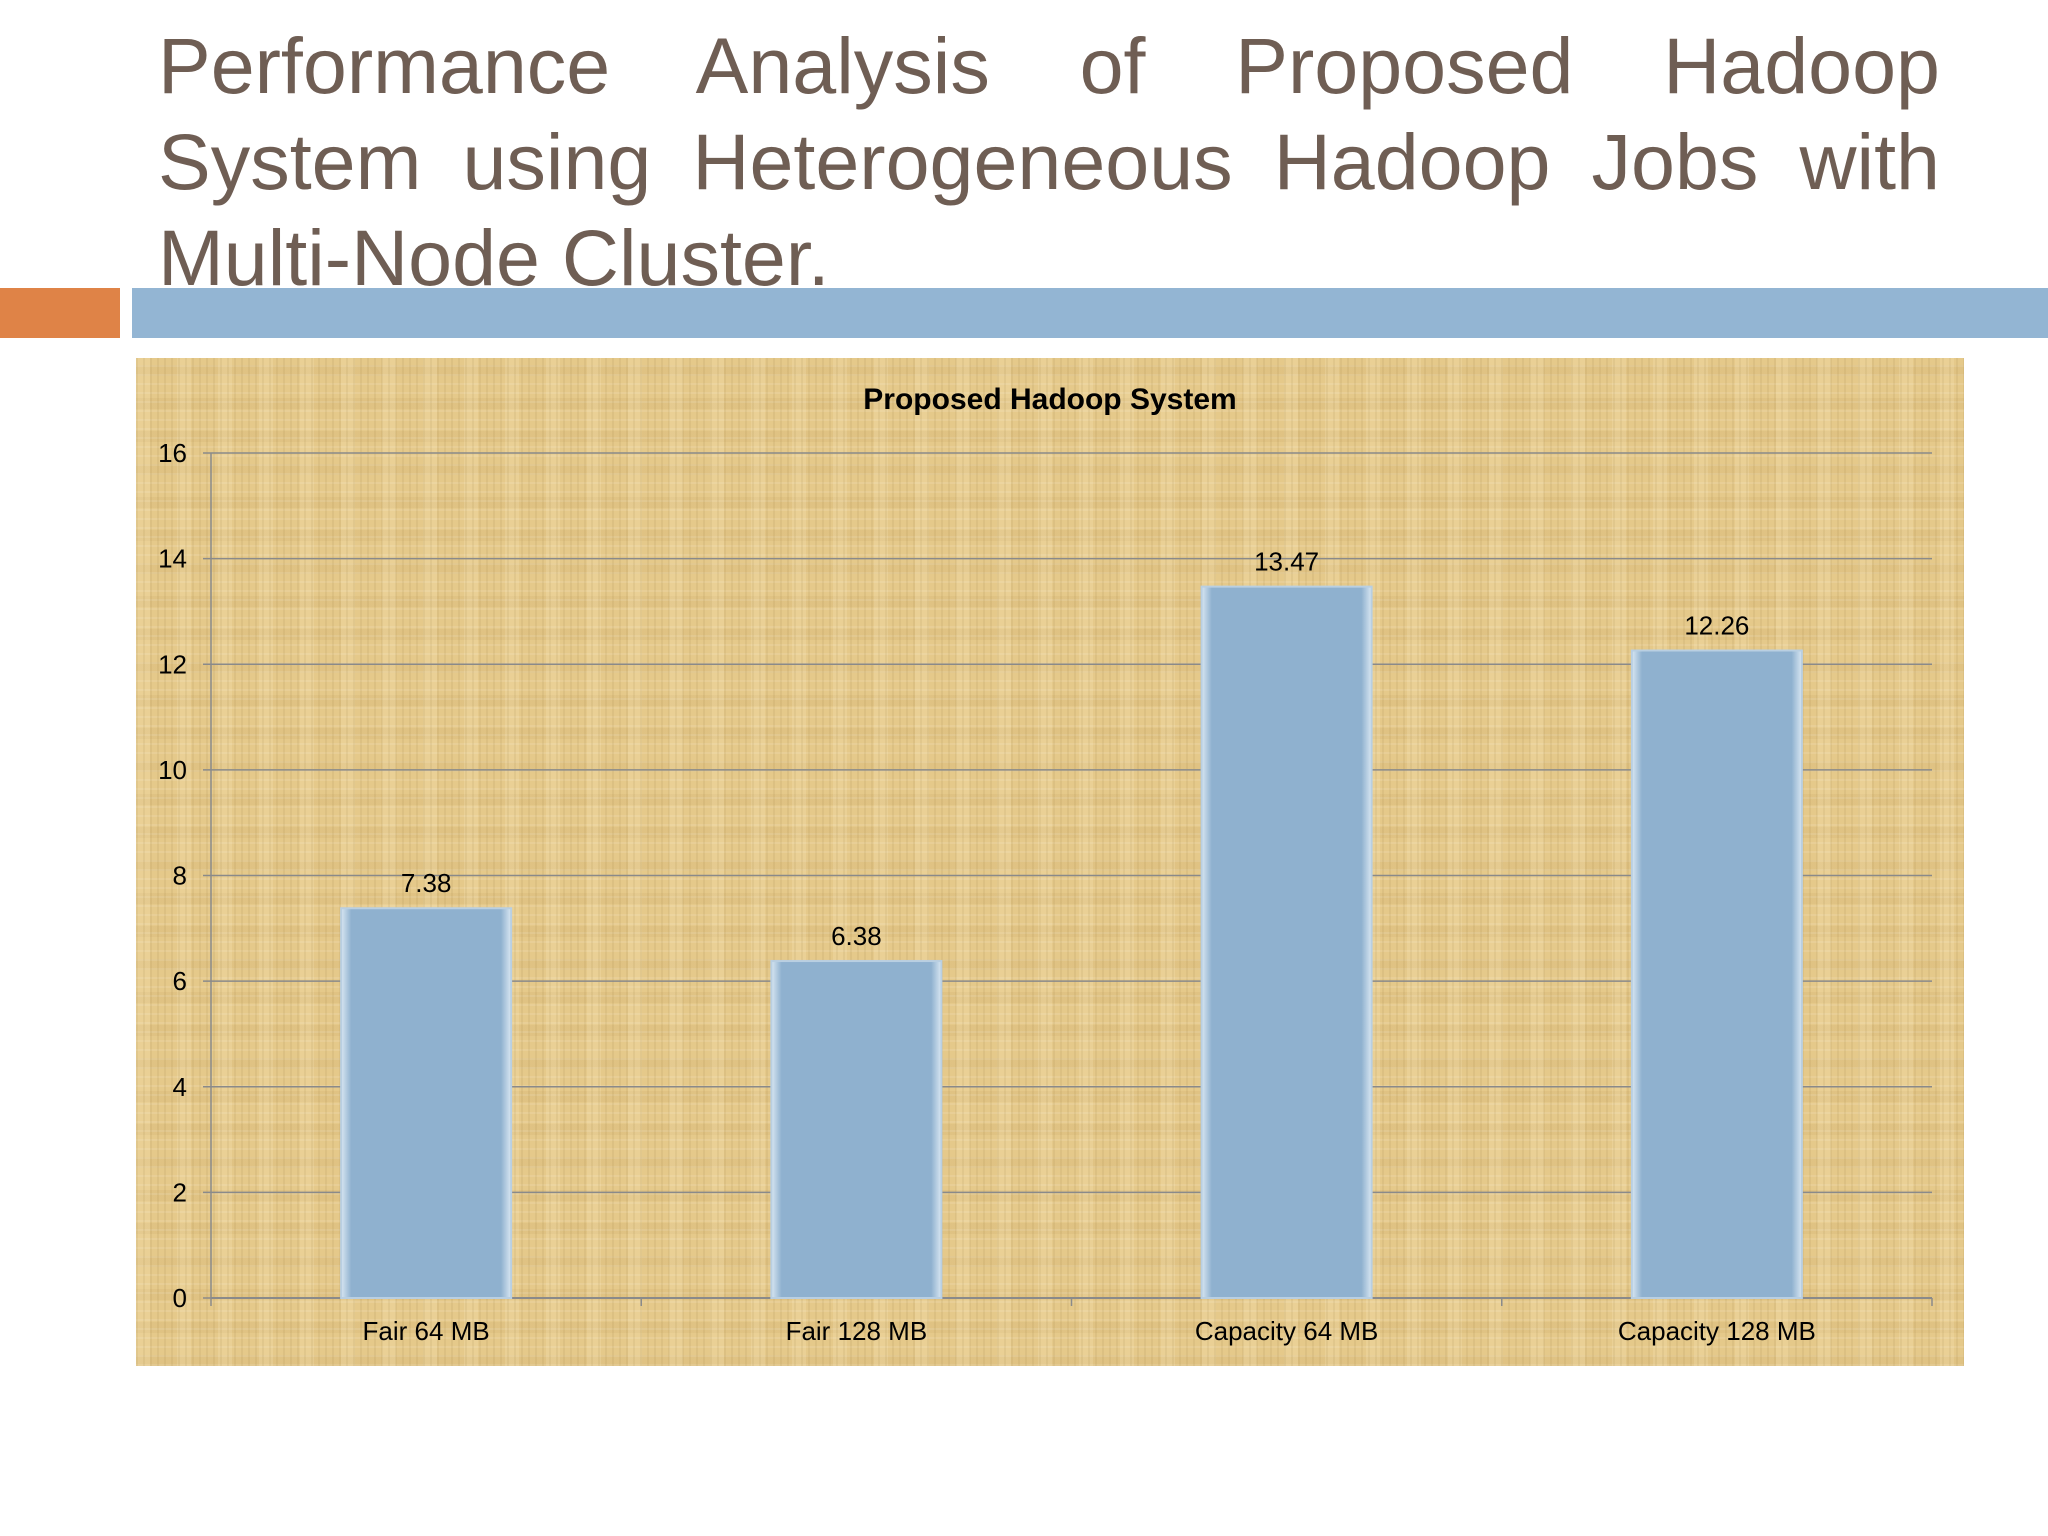  Describe the element at coordinates (856, 936) in the screenshot. I see `data-label: 6.38` at that location.